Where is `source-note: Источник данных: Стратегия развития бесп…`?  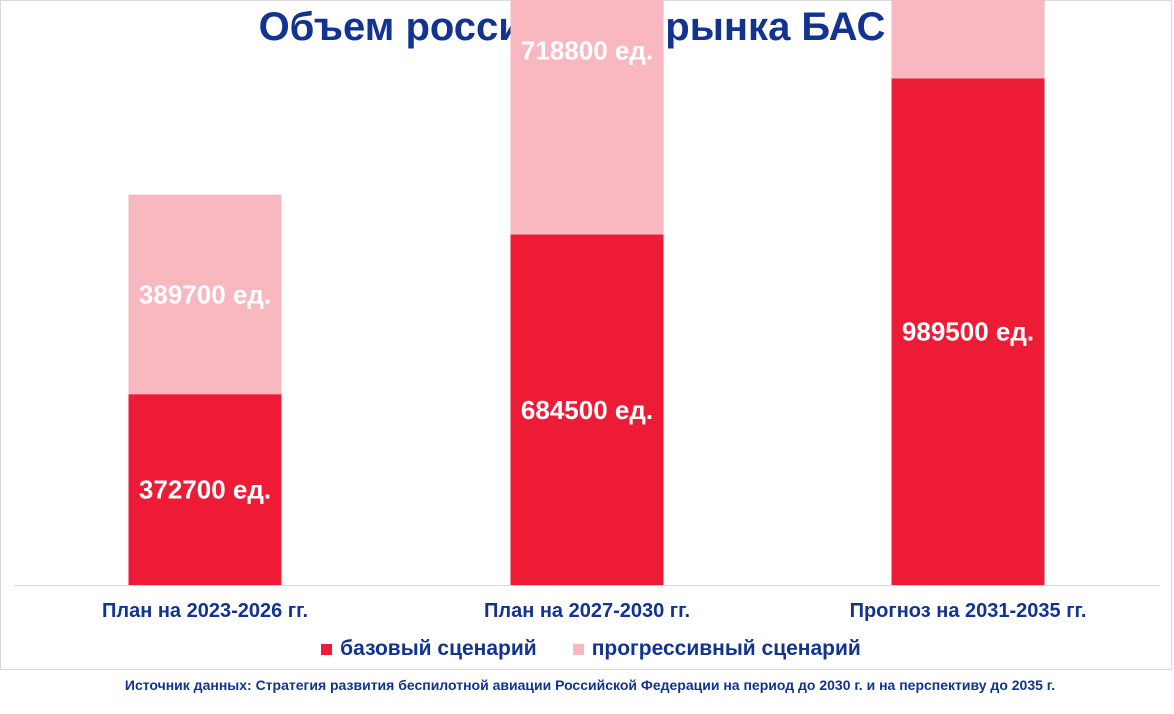 source-note: Источник данных: Стратегия развития бесп… is located at coordinates (590, 685).